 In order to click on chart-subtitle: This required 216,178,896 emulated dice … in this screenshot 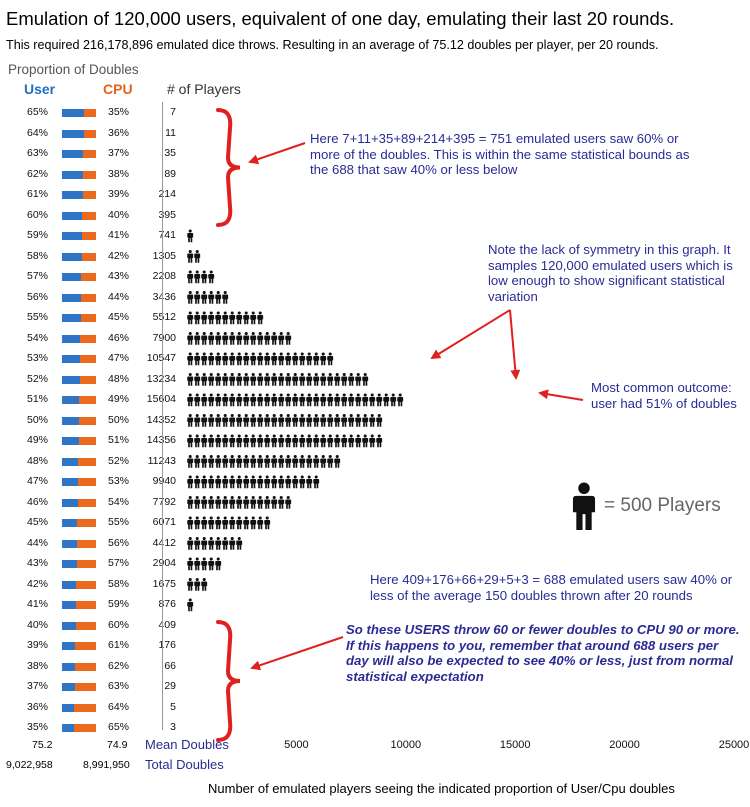, I will do `click(332, 45)`.